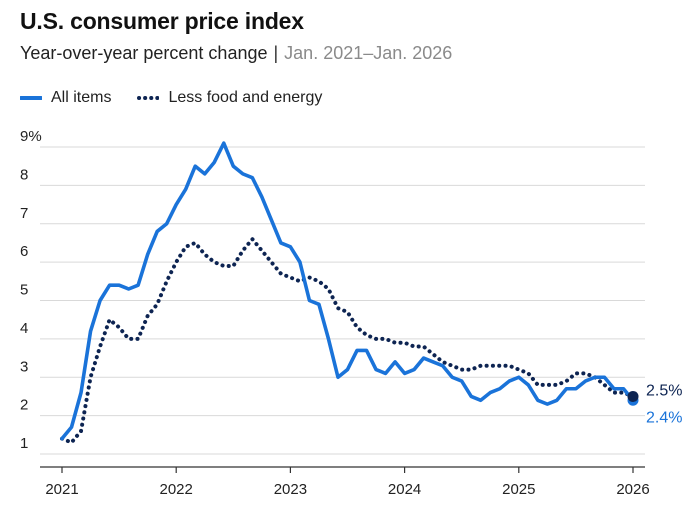  I want to click on x-tick-label: 2025, so click(518, 489).